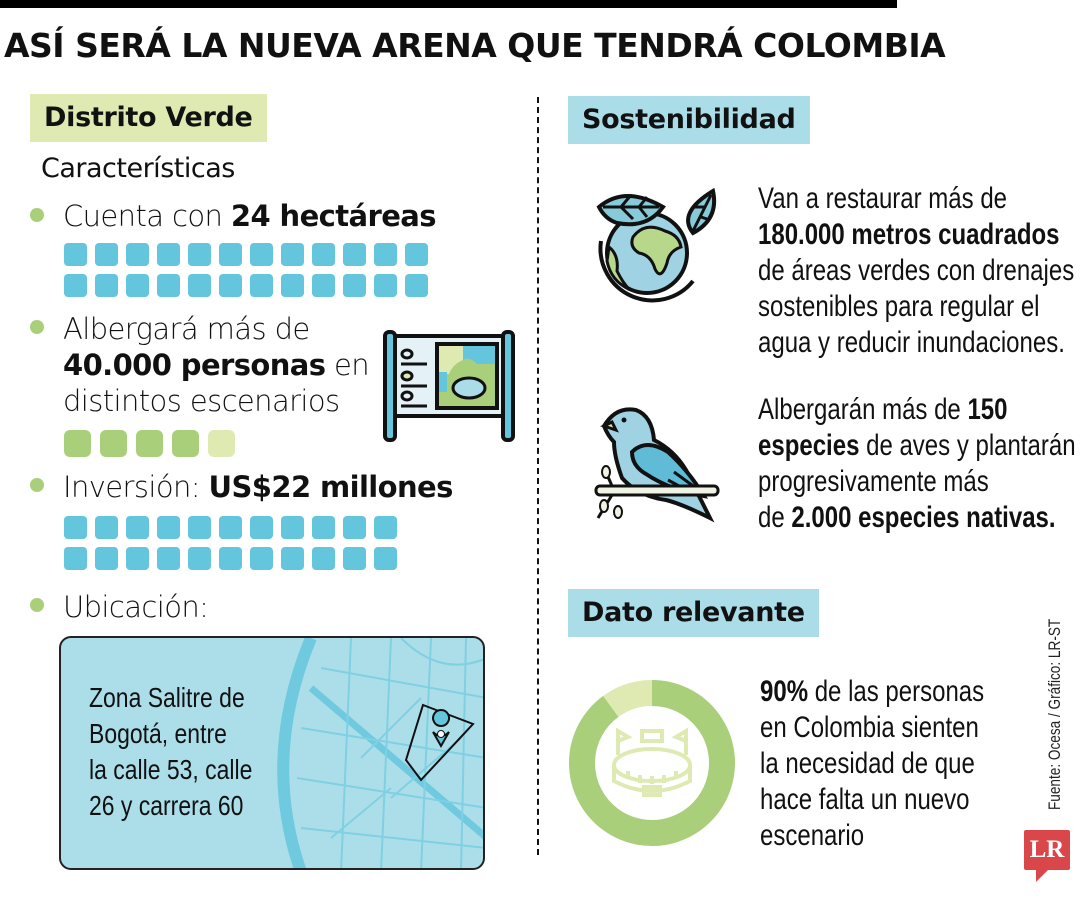  I want to click on top-bar, so click(448, 4).